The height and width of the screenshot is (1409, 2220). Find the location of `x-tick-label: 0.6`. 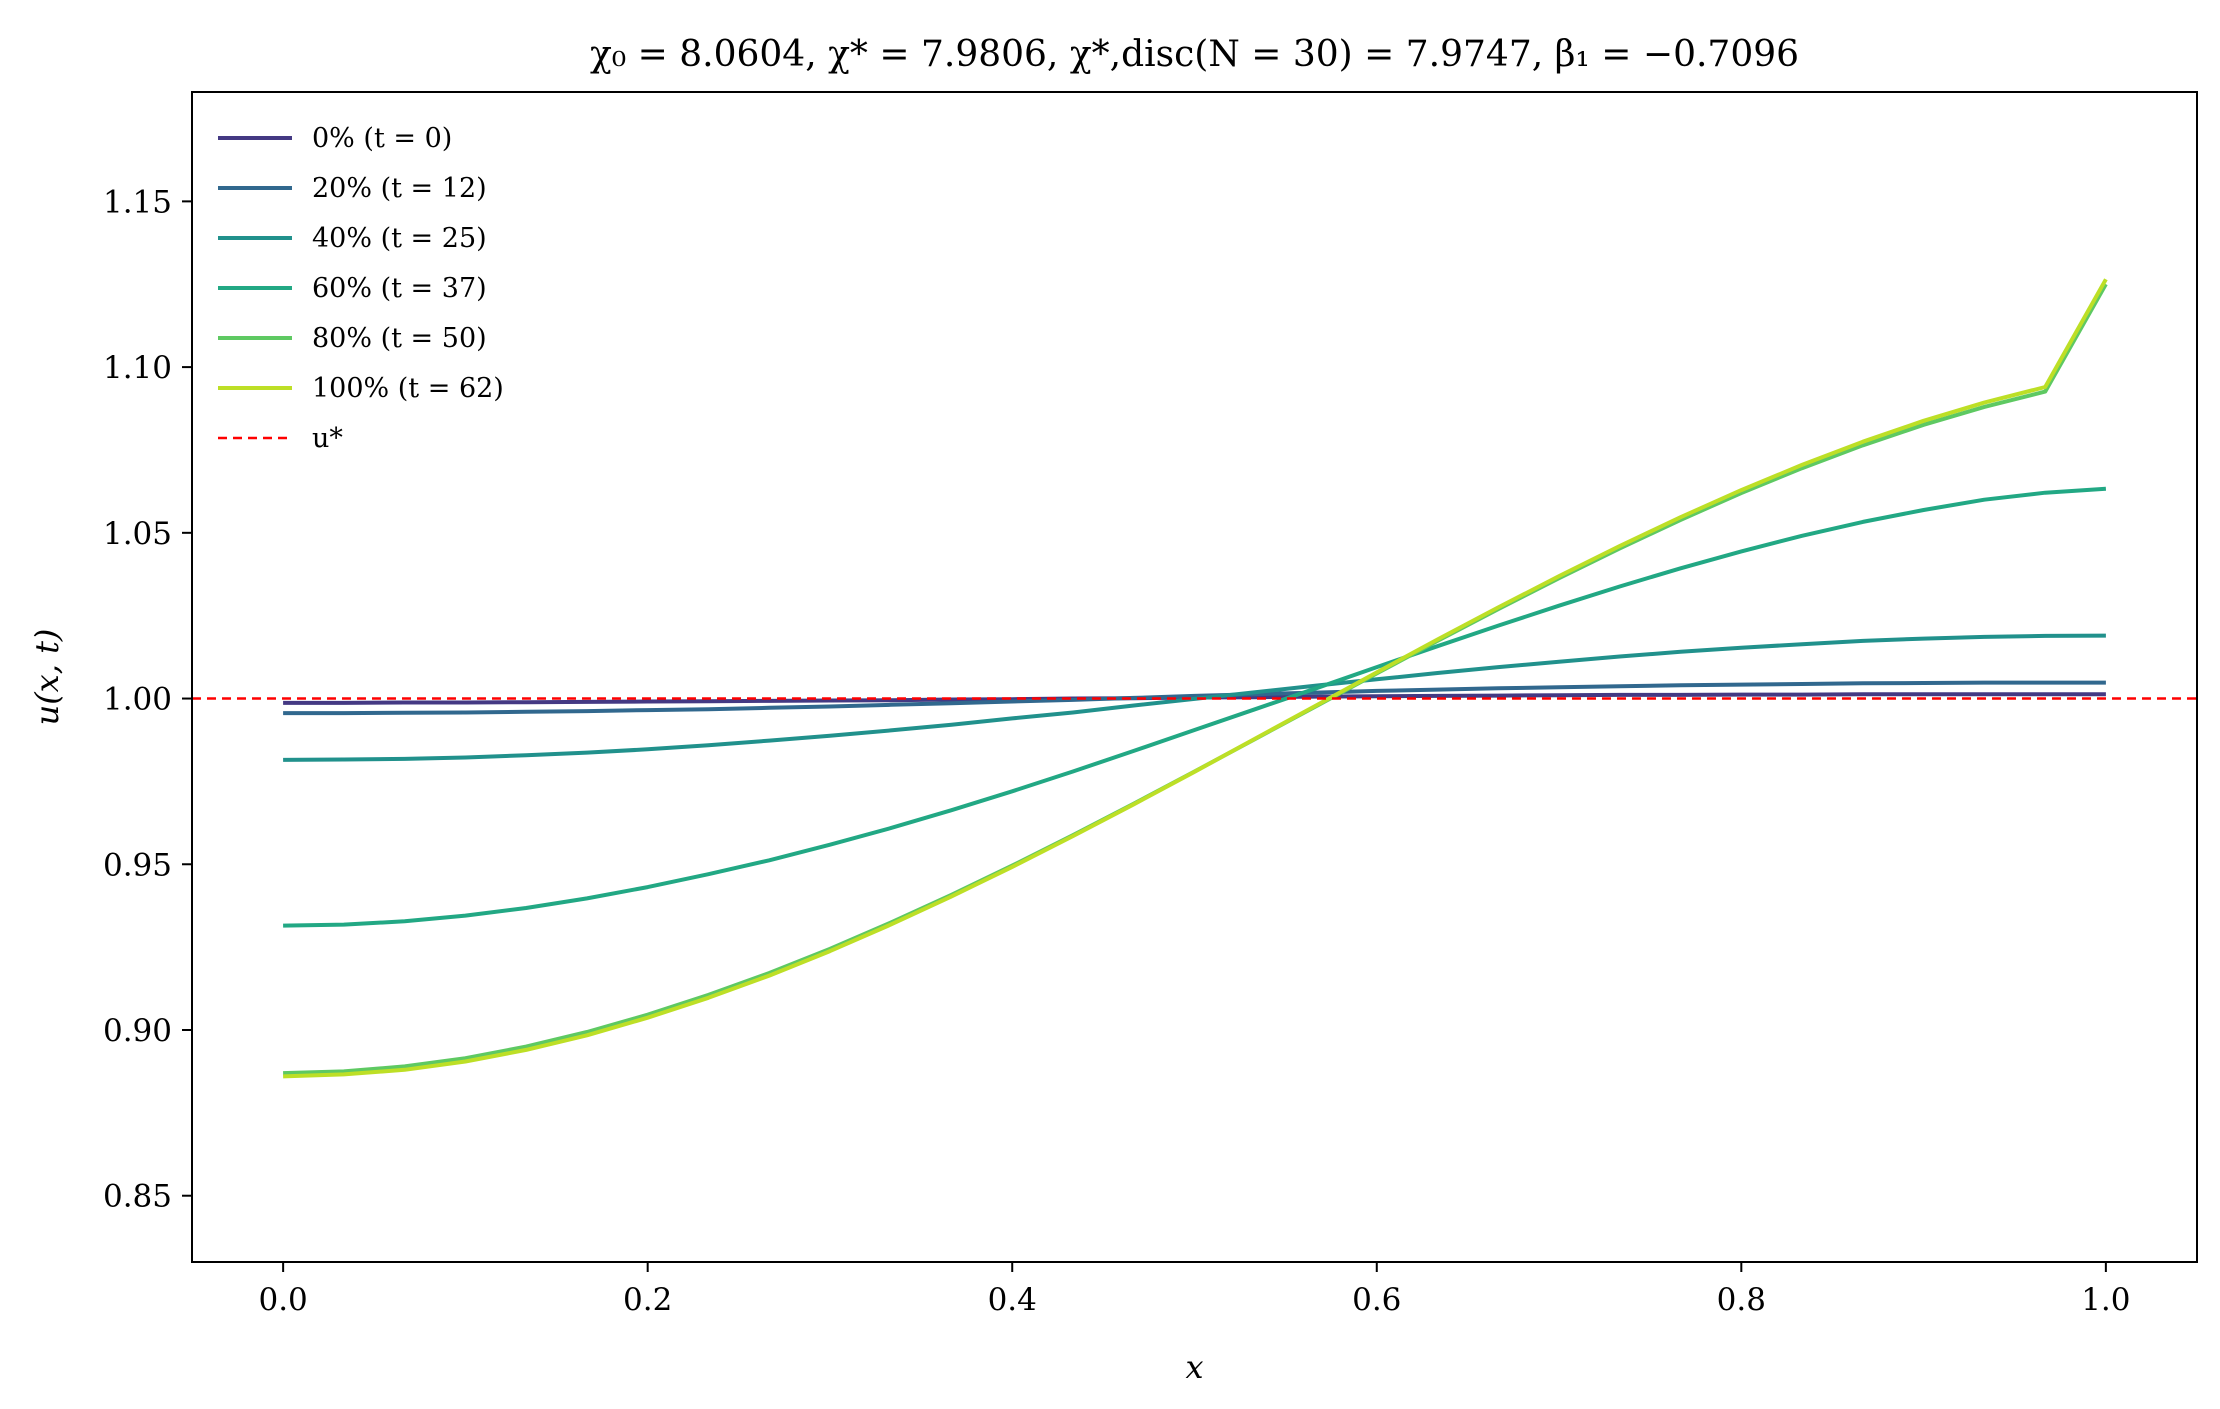

x-tick-label: 0.6 is located at coordinates (1376, 1300).